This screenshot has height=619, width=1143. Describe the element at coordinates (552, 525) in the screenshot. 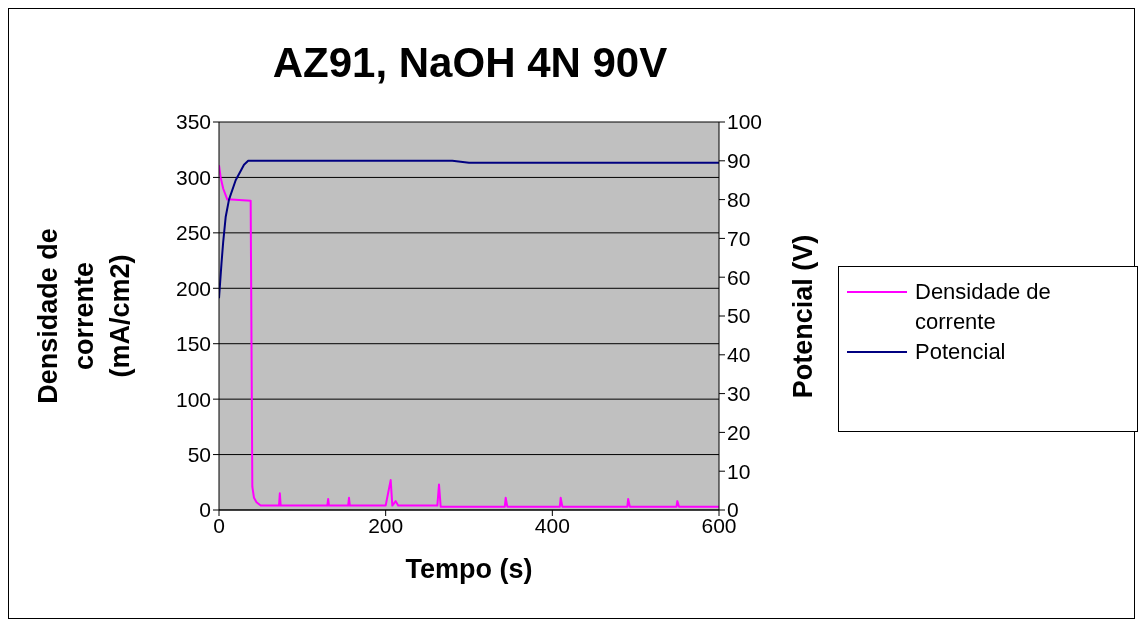

I see `x-tick-label: 400` at that location.